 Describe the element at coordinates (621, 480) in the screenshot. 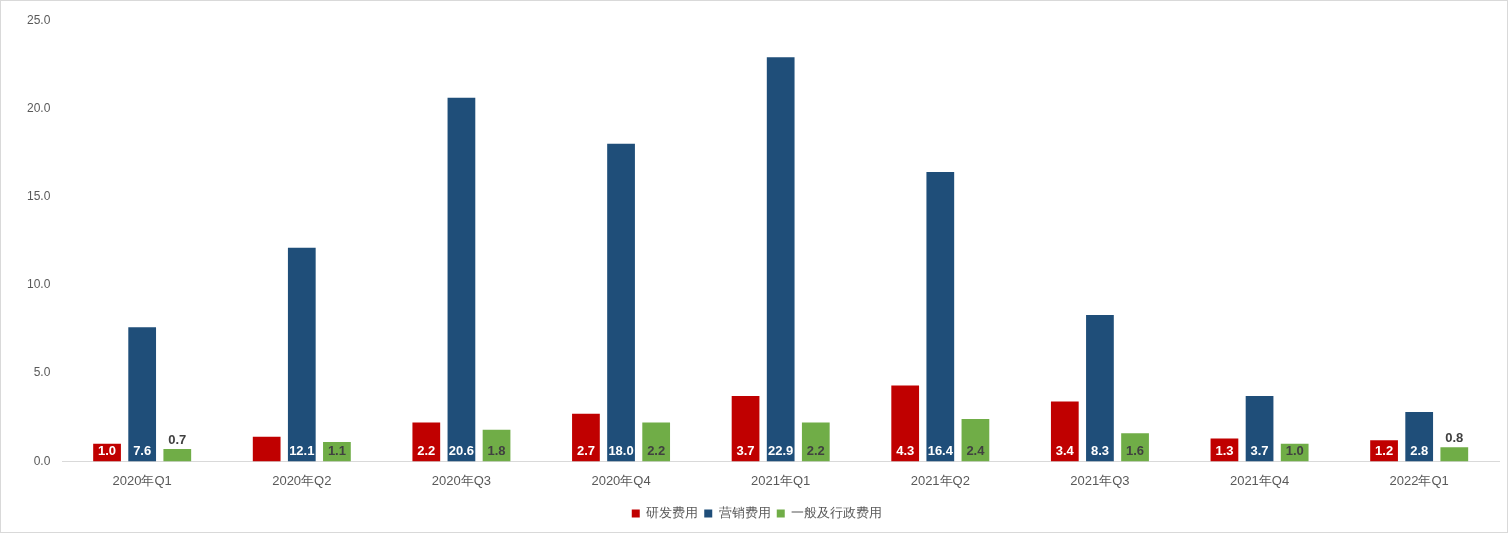

I see `x-tick-label: 2020年Q4` at that location.